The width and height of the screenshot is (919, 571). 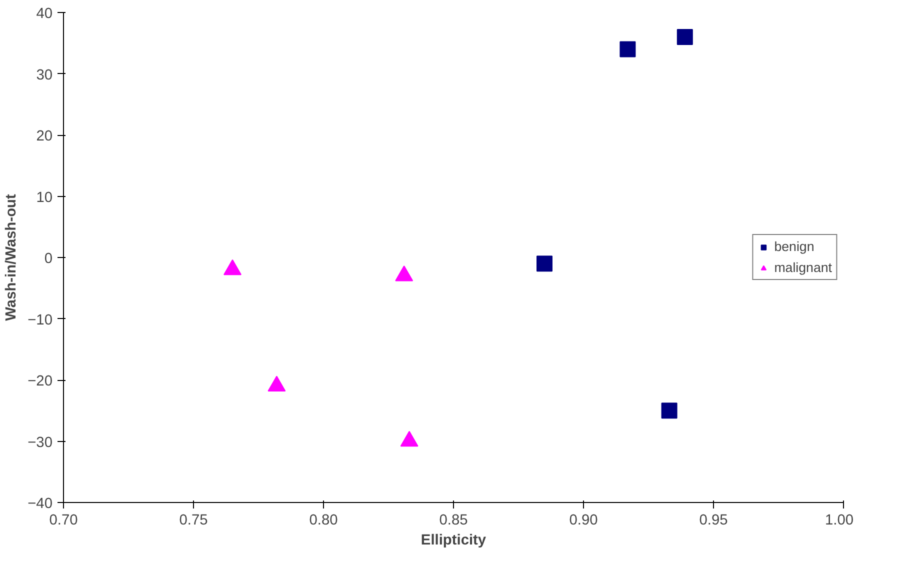 What do you see at coordinates (839, 520) in the screenshot?
I see `x-tick-label: 1.00` at bounding box center [839, 520].